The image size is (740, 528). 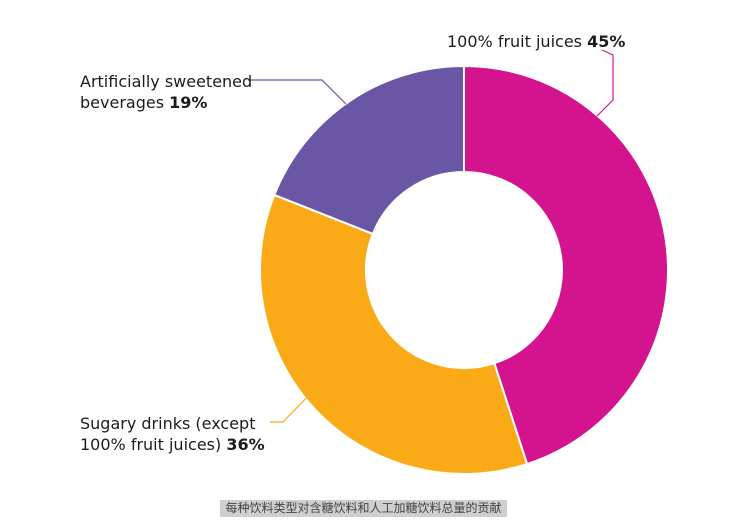 What do you see at coordinates (605, 83) in the screenshot?
I see `leader-line-fruit-juices` at bounding box center [605, 83].